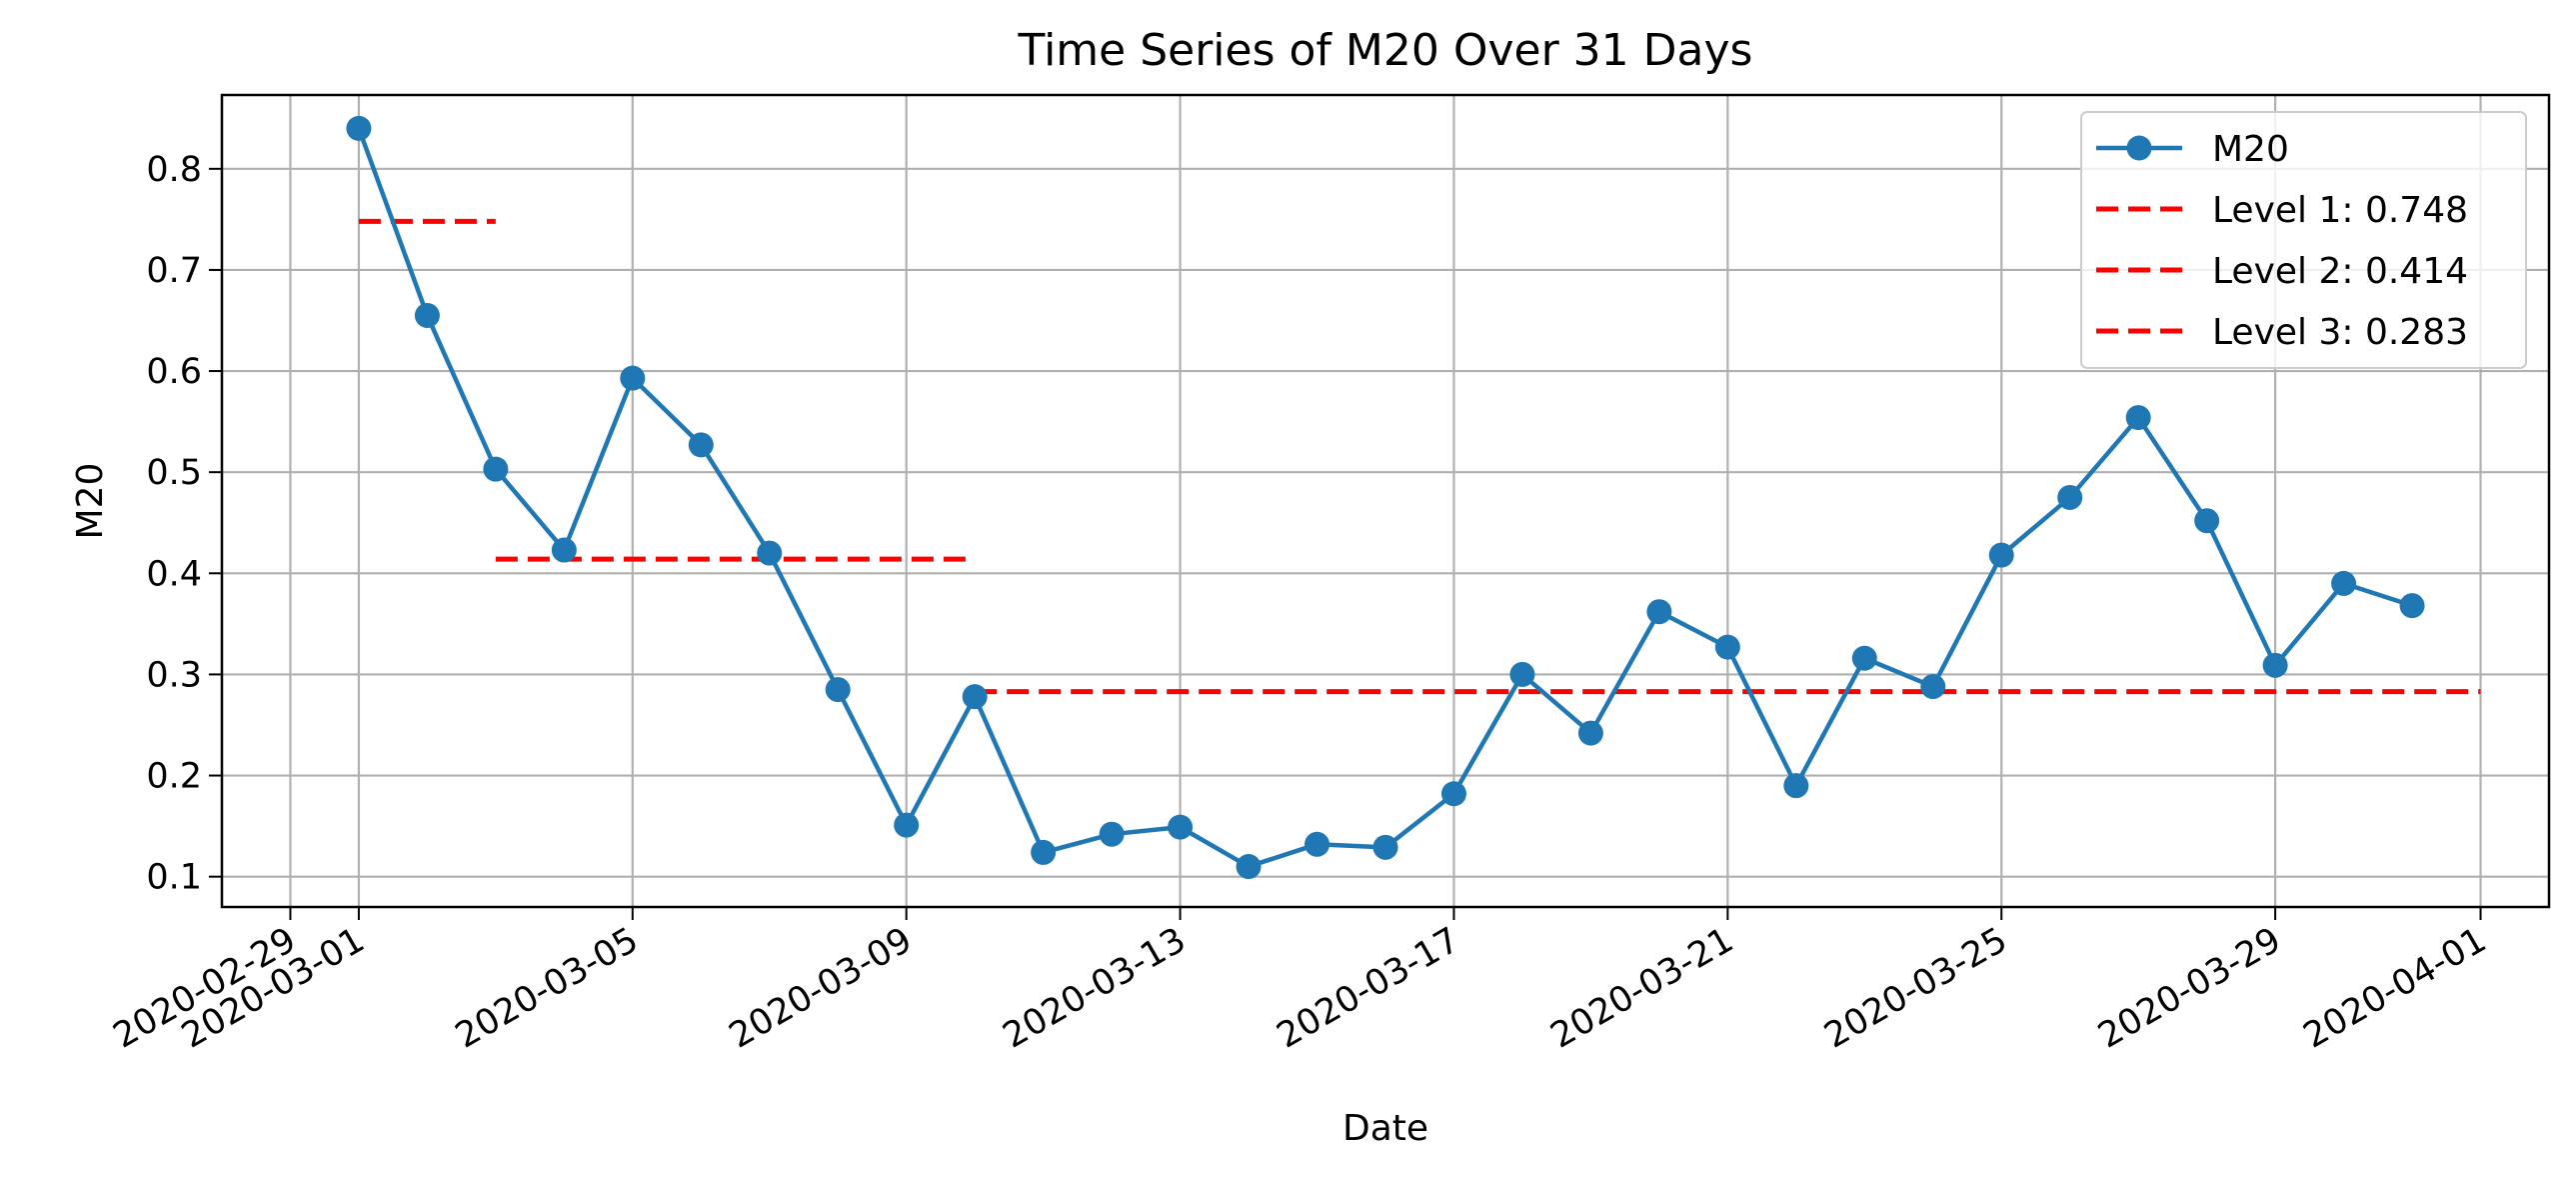  Describe the element at coordinates (184, 524) in the screenshot. I see `y-axis-ticks: 0.1 0.2 0.3 0.4 0.5 0.6 0.7 0.8` at that location.